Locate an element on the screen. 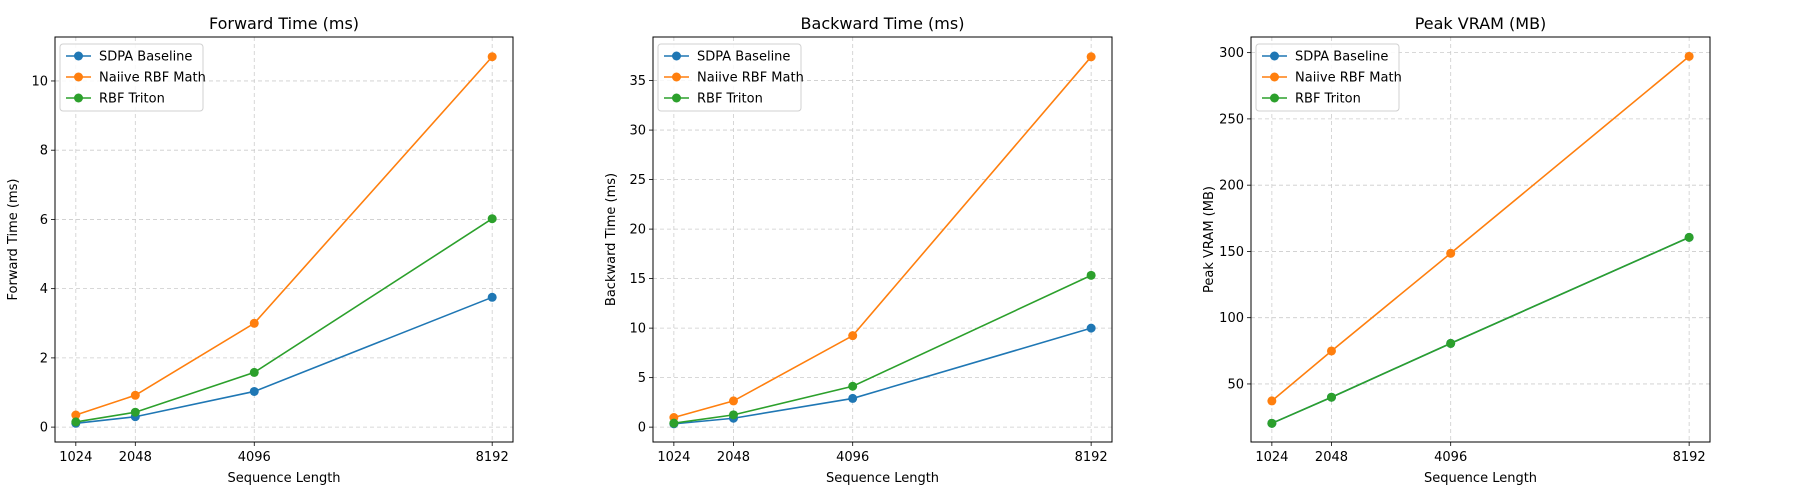 This screenshot has height=504, width=1800. y-tick-label: 6 is located at coordinates (44, 220).